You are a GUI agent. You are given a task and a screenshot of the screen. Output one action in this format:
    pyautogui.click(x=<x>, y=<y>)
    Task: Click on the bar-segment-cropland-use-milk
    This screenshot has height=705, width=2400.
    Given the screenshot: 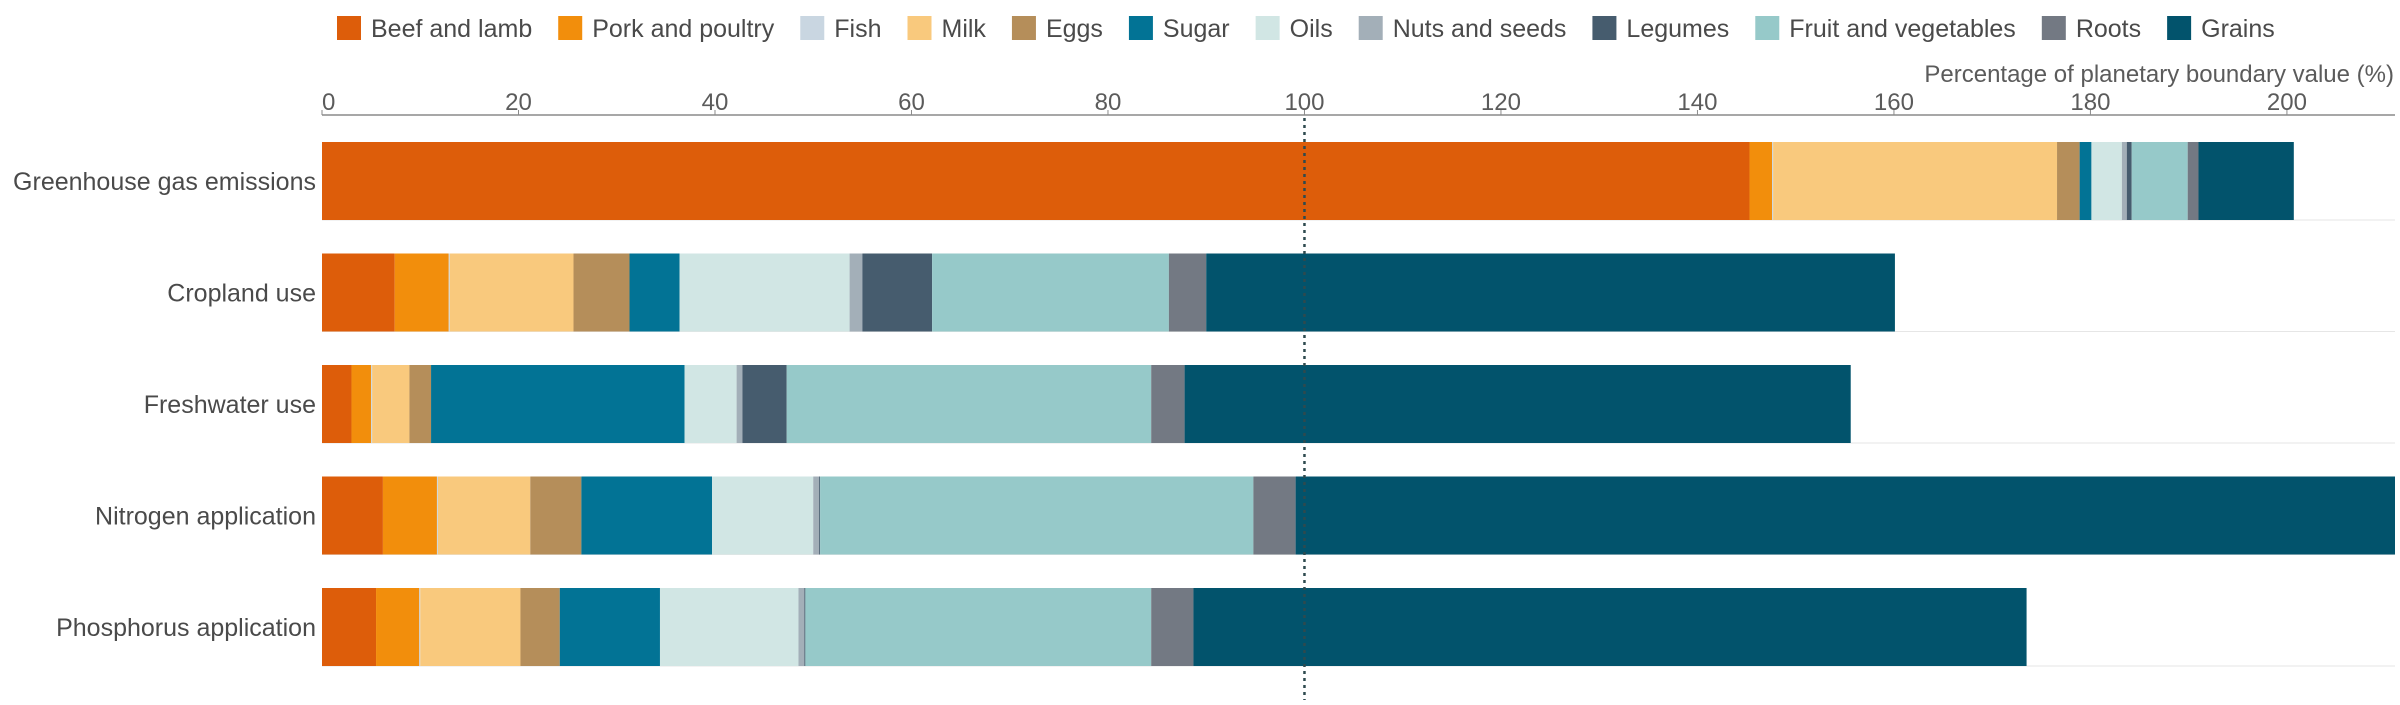 What is the action you would take?
    pyautogui.click(x=511, y=292)
    